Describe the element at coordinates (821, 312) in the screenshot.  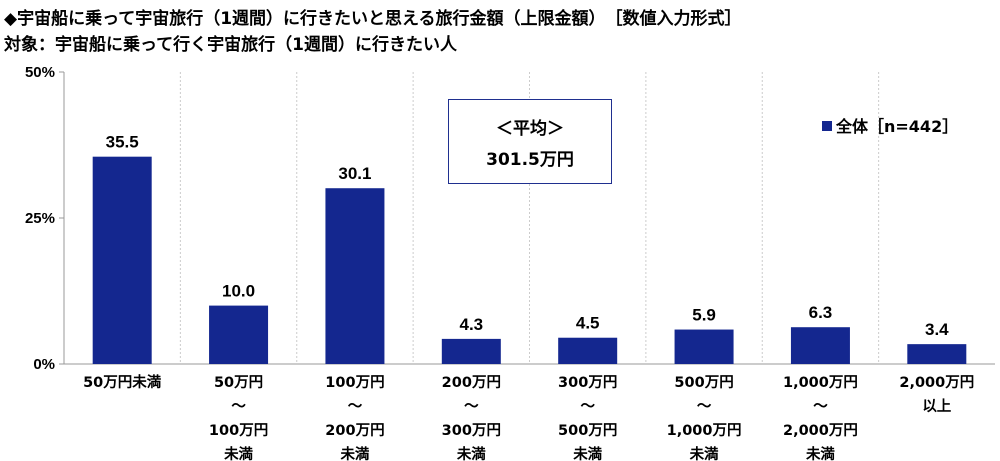
I see `bar-value-label: 6.3` at that location.